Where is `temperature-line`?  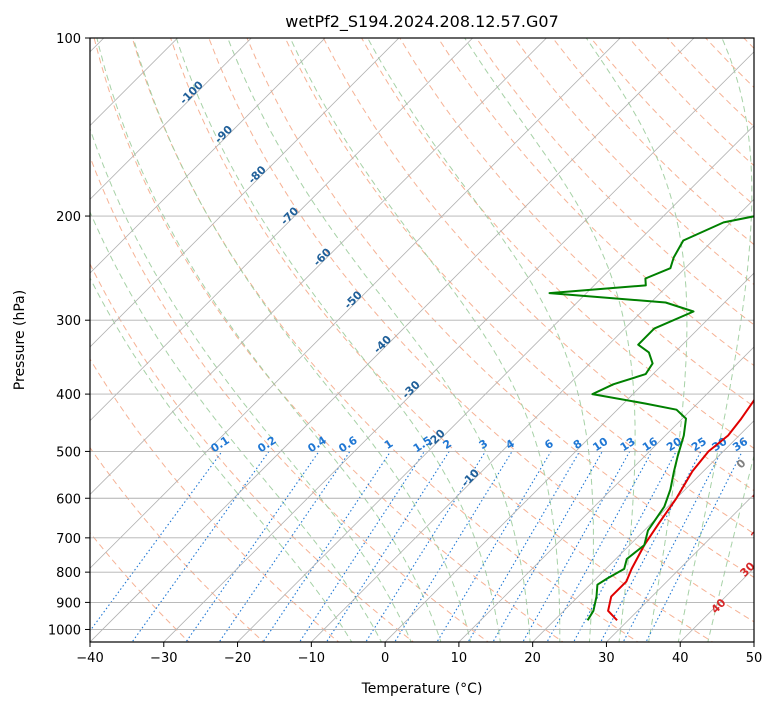 temperature-line is located at coordinates (680, 509).